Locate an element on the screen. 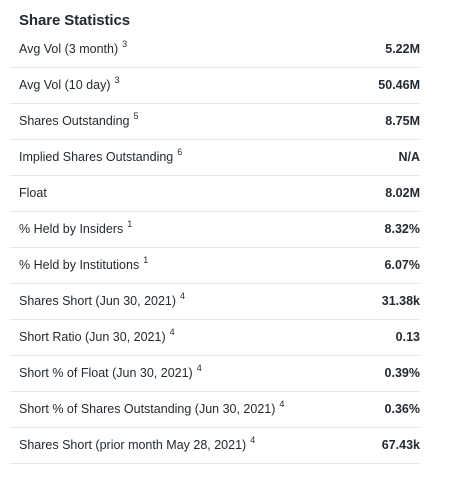  table-row: Float 8.02M is located at coordinates (215, 193).